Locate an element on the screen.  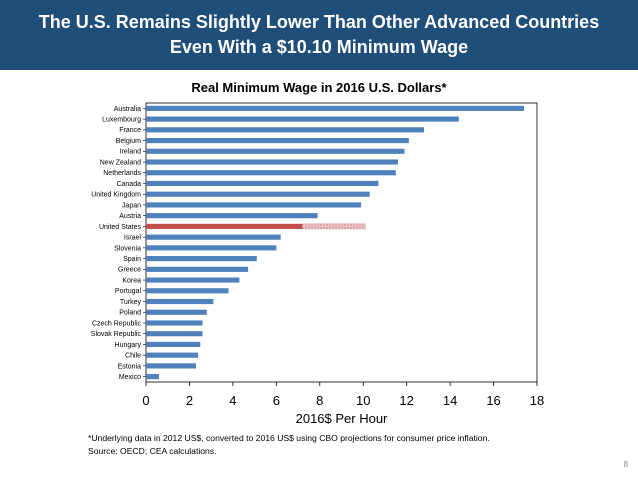
bar-ireland is located at coordinates (275, 151).